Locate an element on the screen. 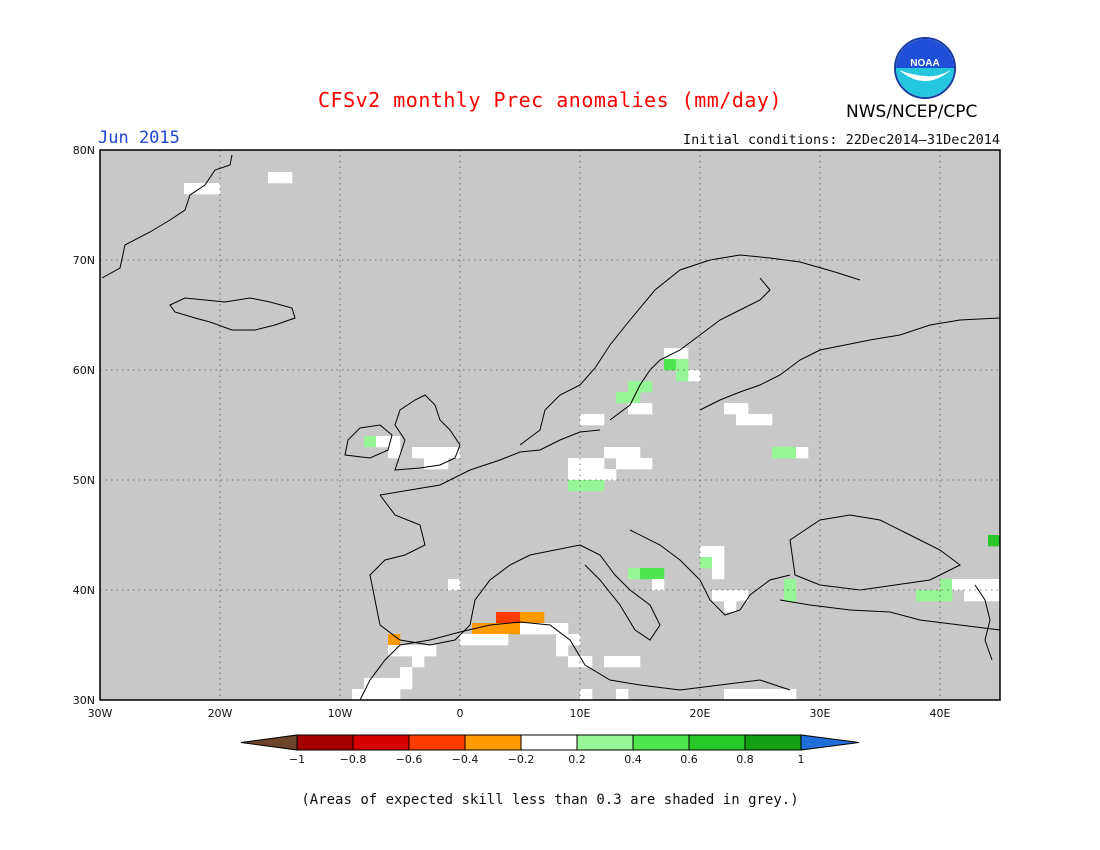  x-tick-label: 20E is located at coordinates (700, 713).